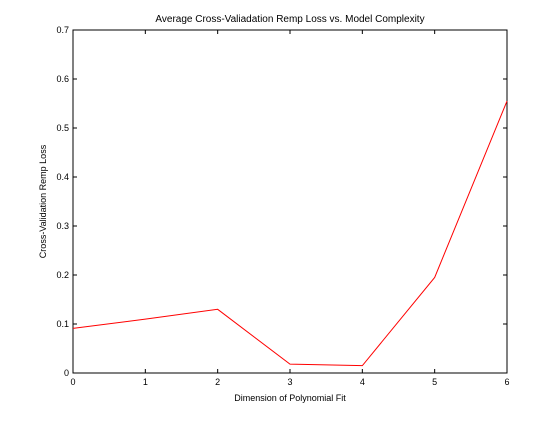 This screenshot has width=560, height=425. Describe the element at coordinates (62, 226) in the screenshot. I see `y-tick-label: 0.3` at that location.